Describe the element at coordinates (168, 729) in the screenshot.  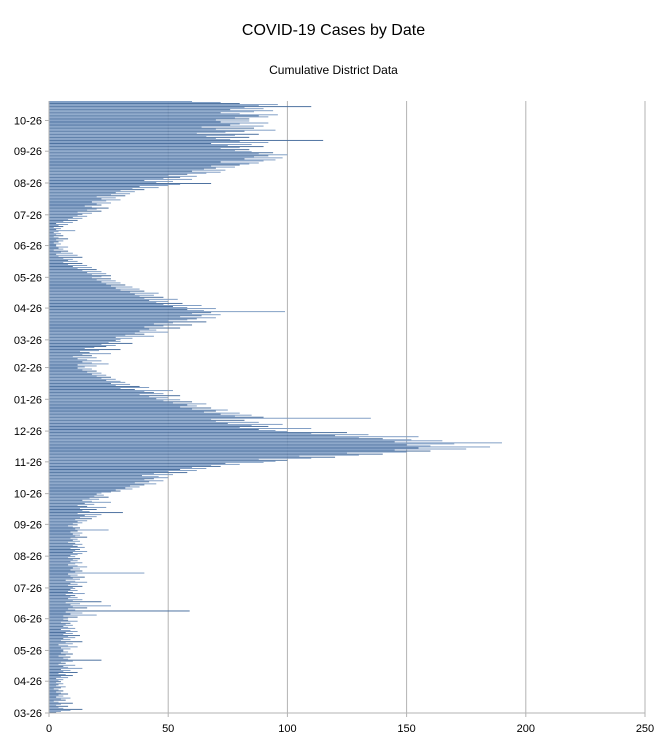
I see `x-tick-label: 50` at that location.